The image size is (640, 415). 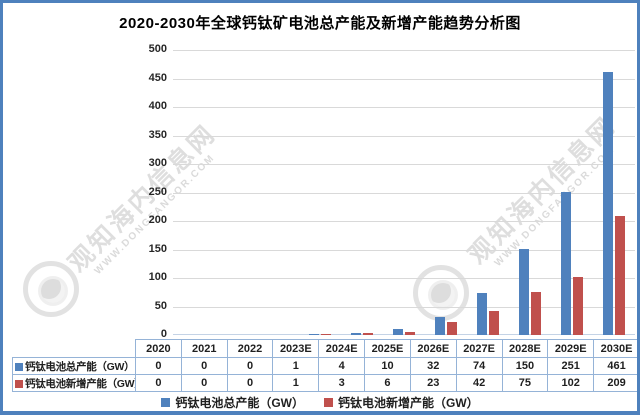 I want to click on legend-item-total-capacity: 钙钛电池总产能（GW）, so click(x=232, y=402).